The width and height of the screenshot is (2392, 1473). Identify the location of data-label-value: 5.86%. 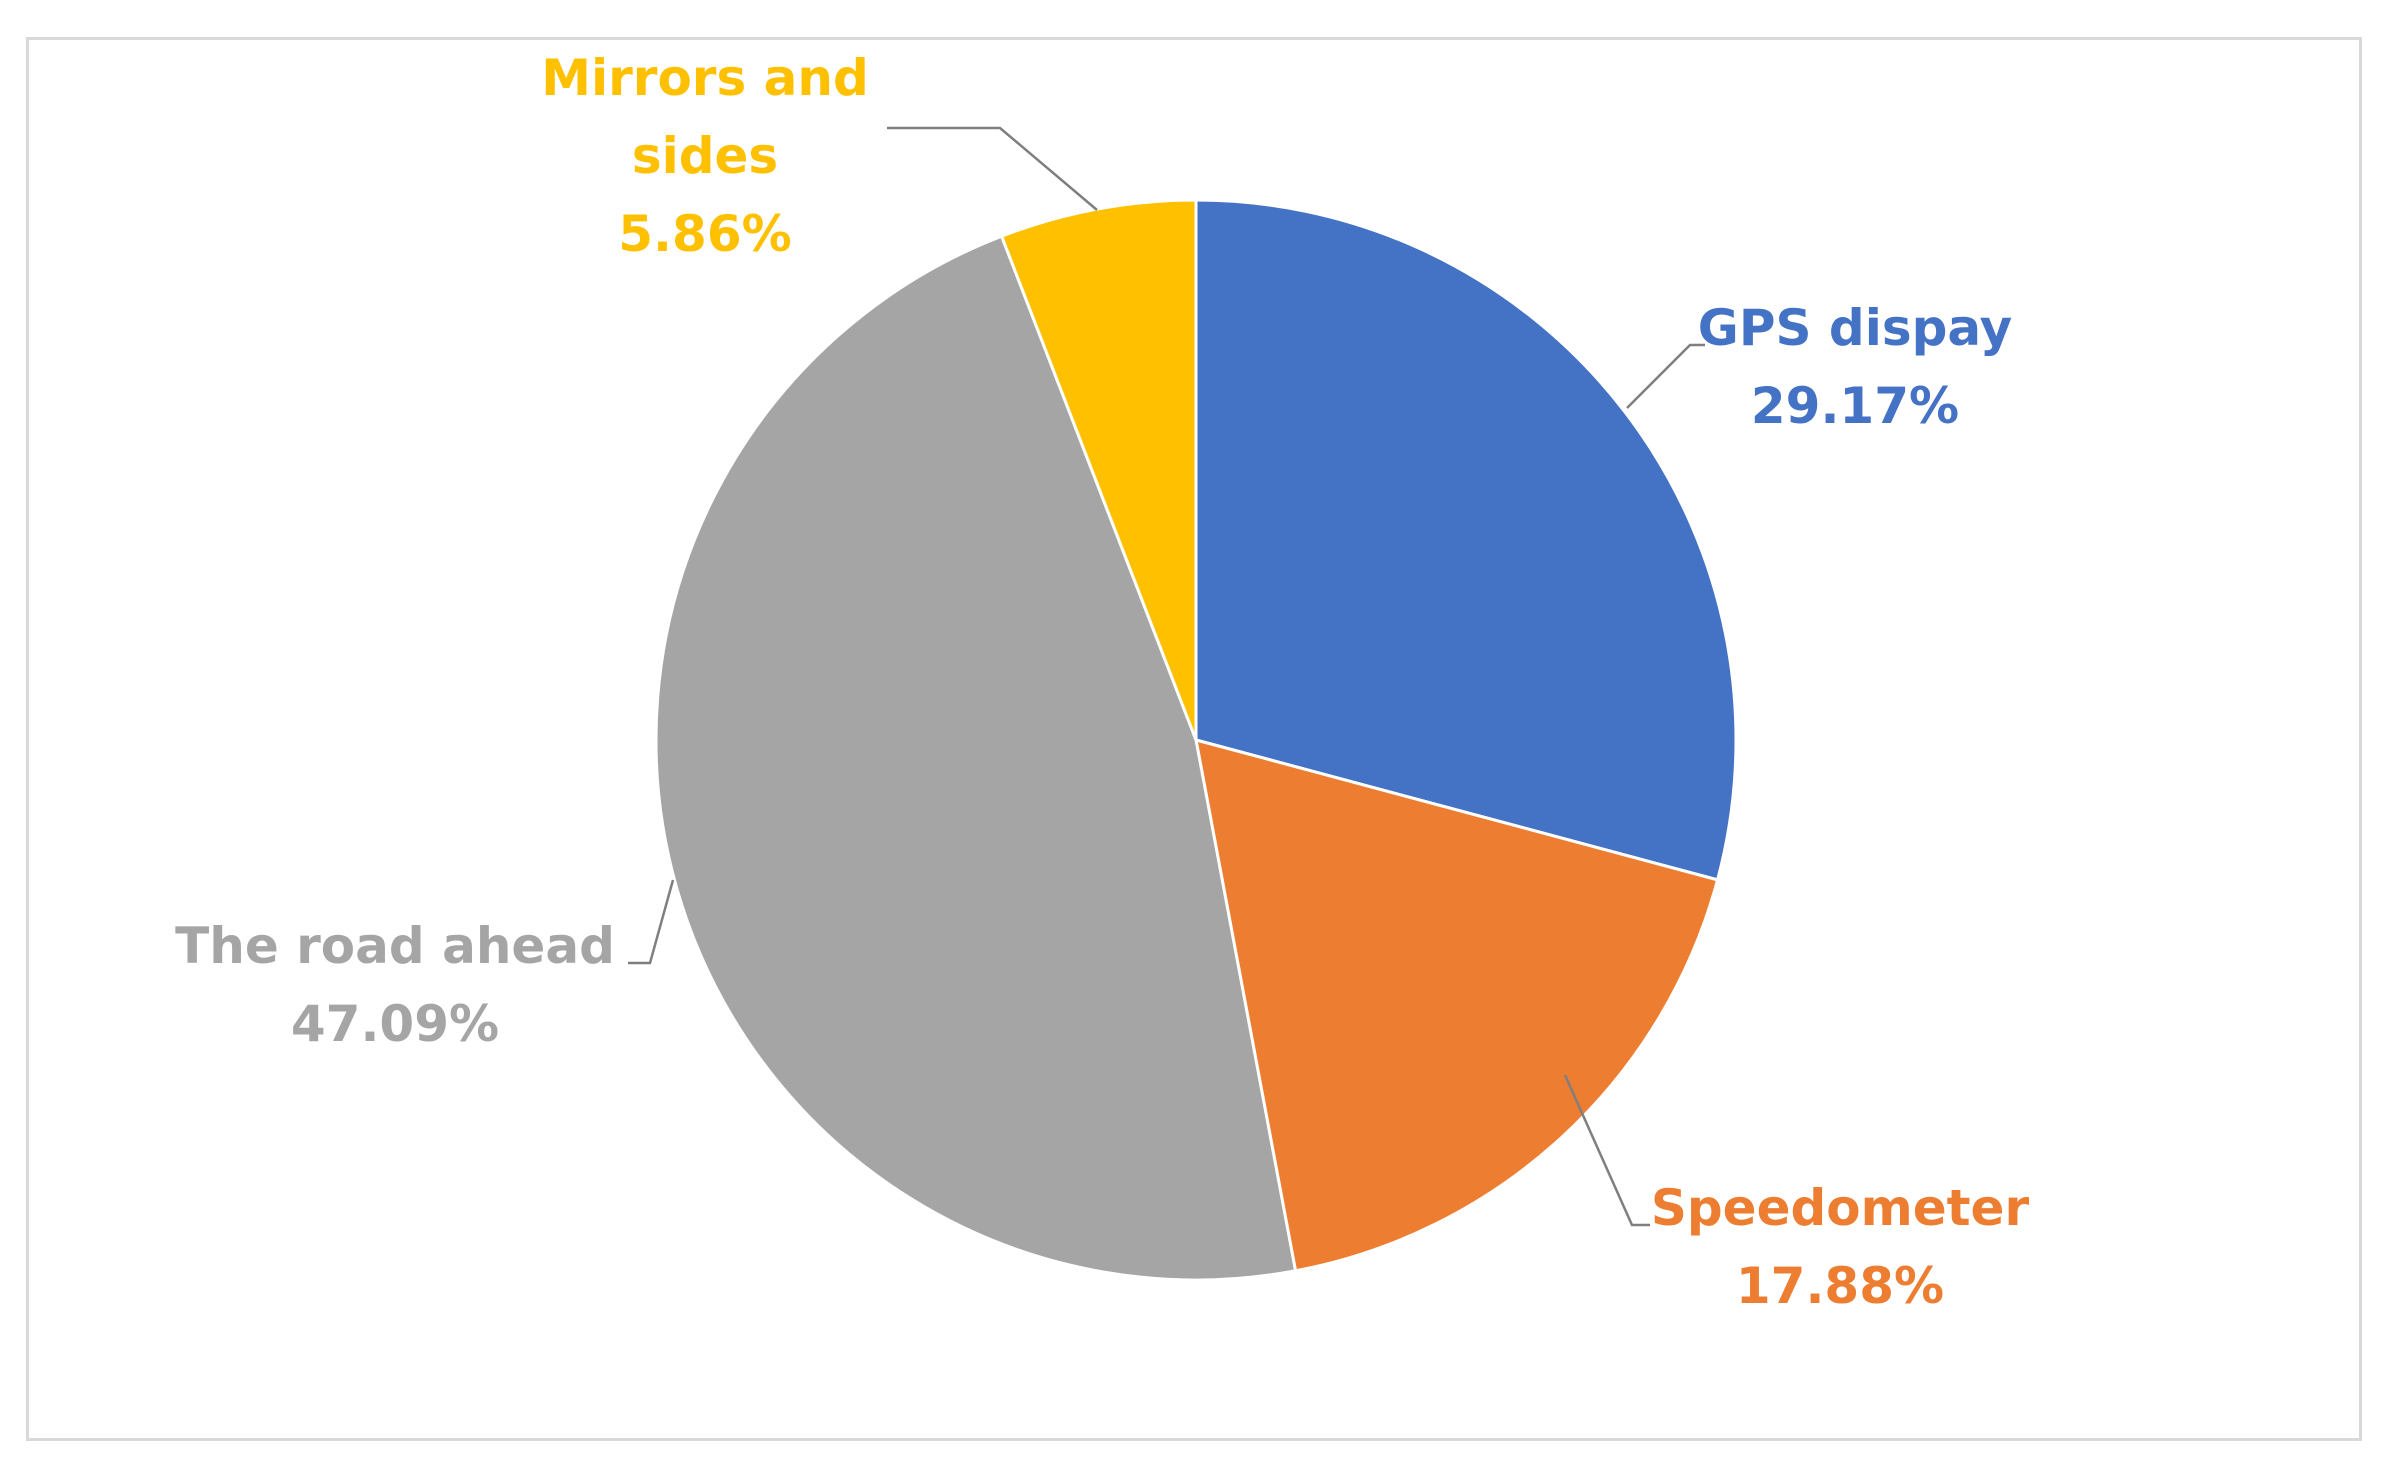
(704, 234).